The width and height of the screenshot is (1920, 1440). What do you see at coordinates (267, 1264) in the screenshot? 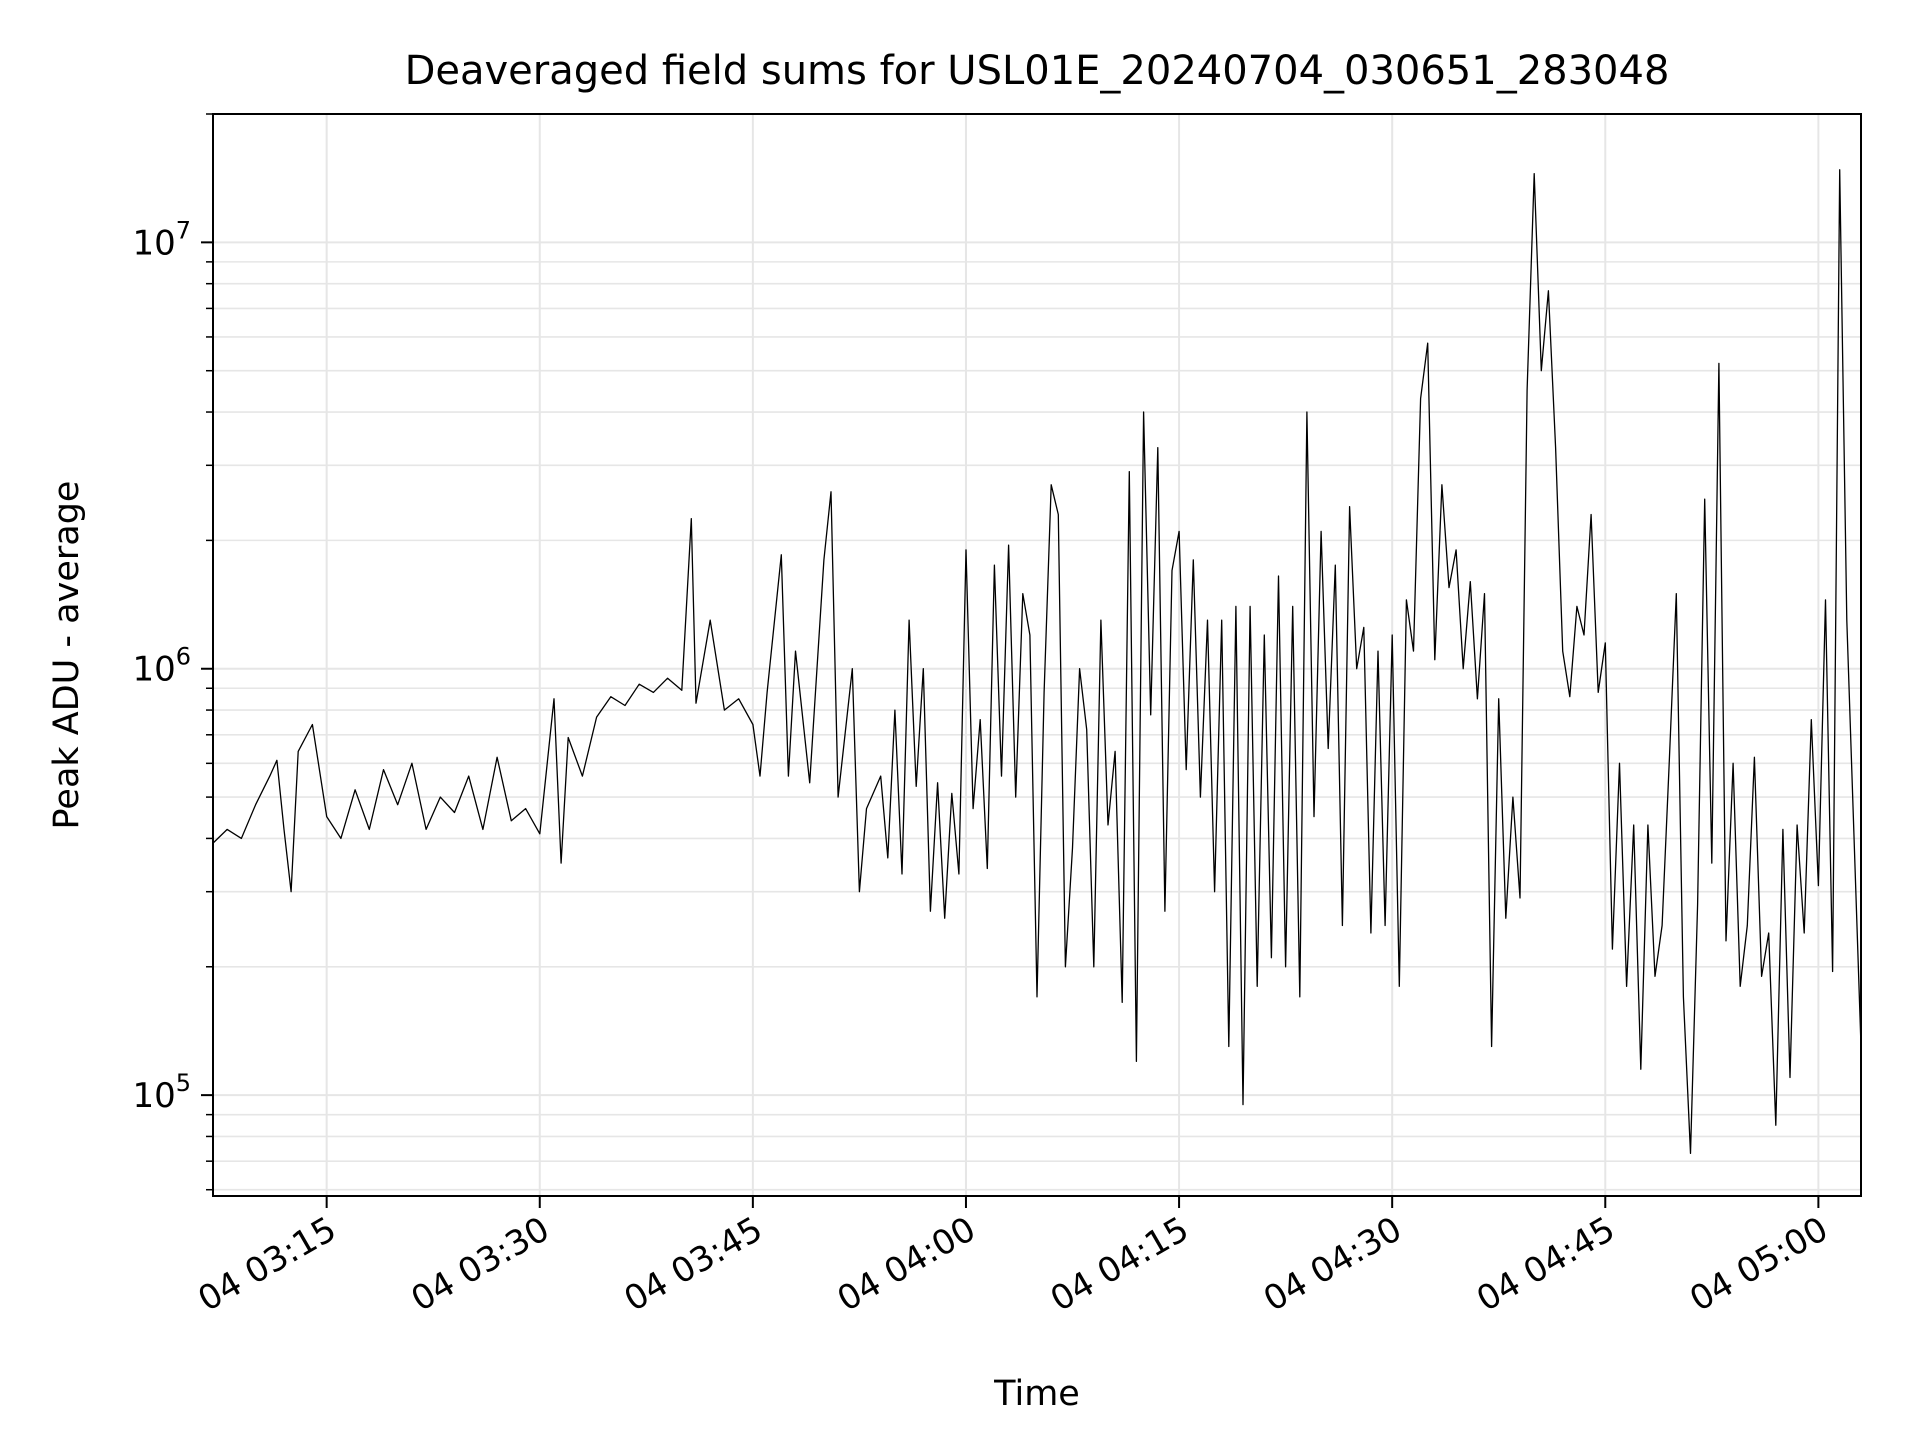
I see `x-tick-label: 04 03:15` at bounding box center [267, 1264].